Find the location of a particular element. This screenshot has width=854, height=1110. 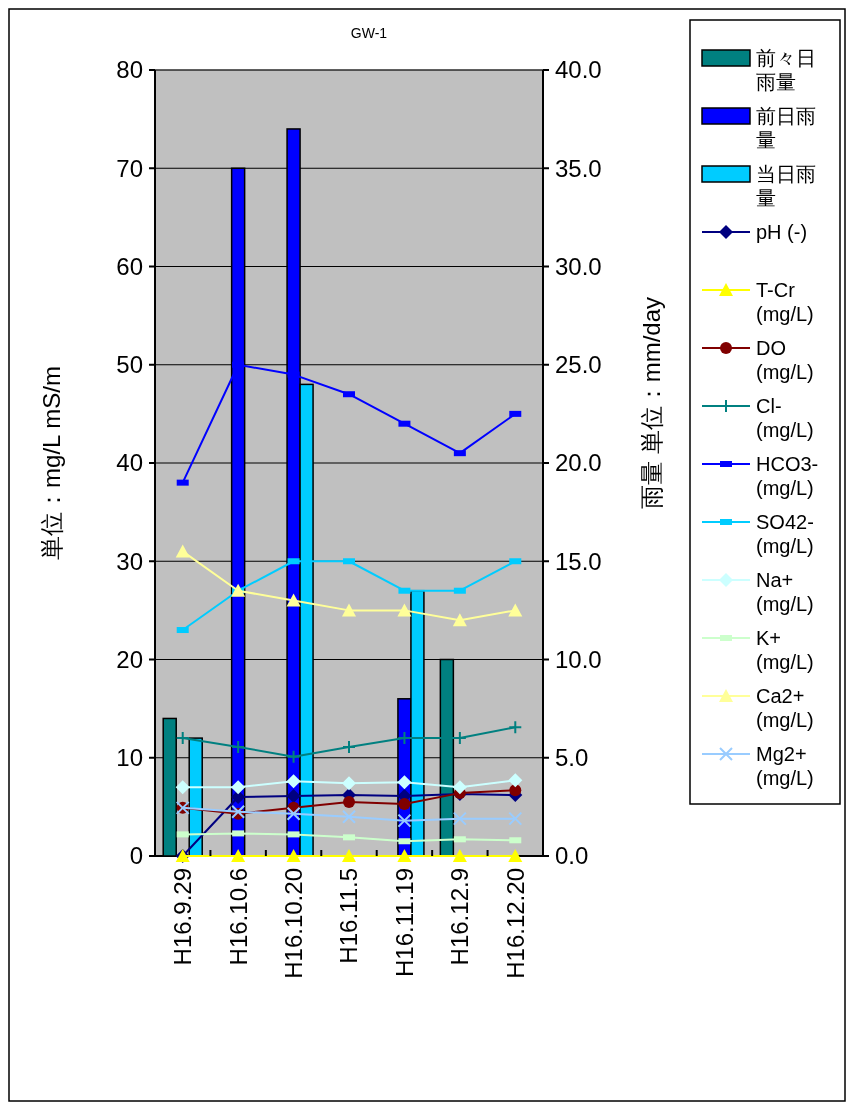

y-tick-label: 40 is located at coordinates (129, 463).